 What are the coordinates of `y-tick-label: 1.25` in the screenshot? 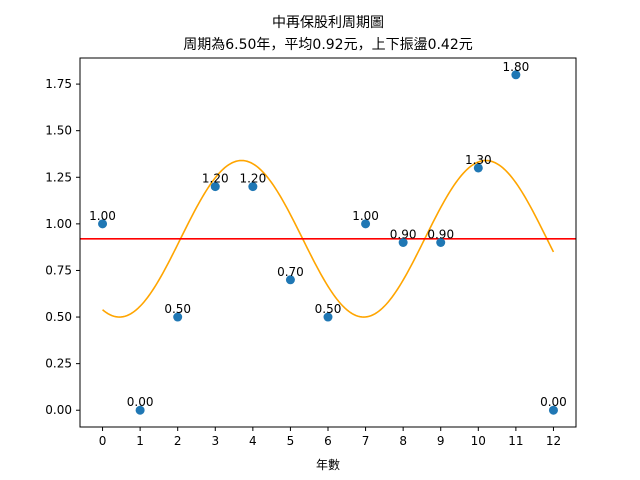 It's located at (58, 177).